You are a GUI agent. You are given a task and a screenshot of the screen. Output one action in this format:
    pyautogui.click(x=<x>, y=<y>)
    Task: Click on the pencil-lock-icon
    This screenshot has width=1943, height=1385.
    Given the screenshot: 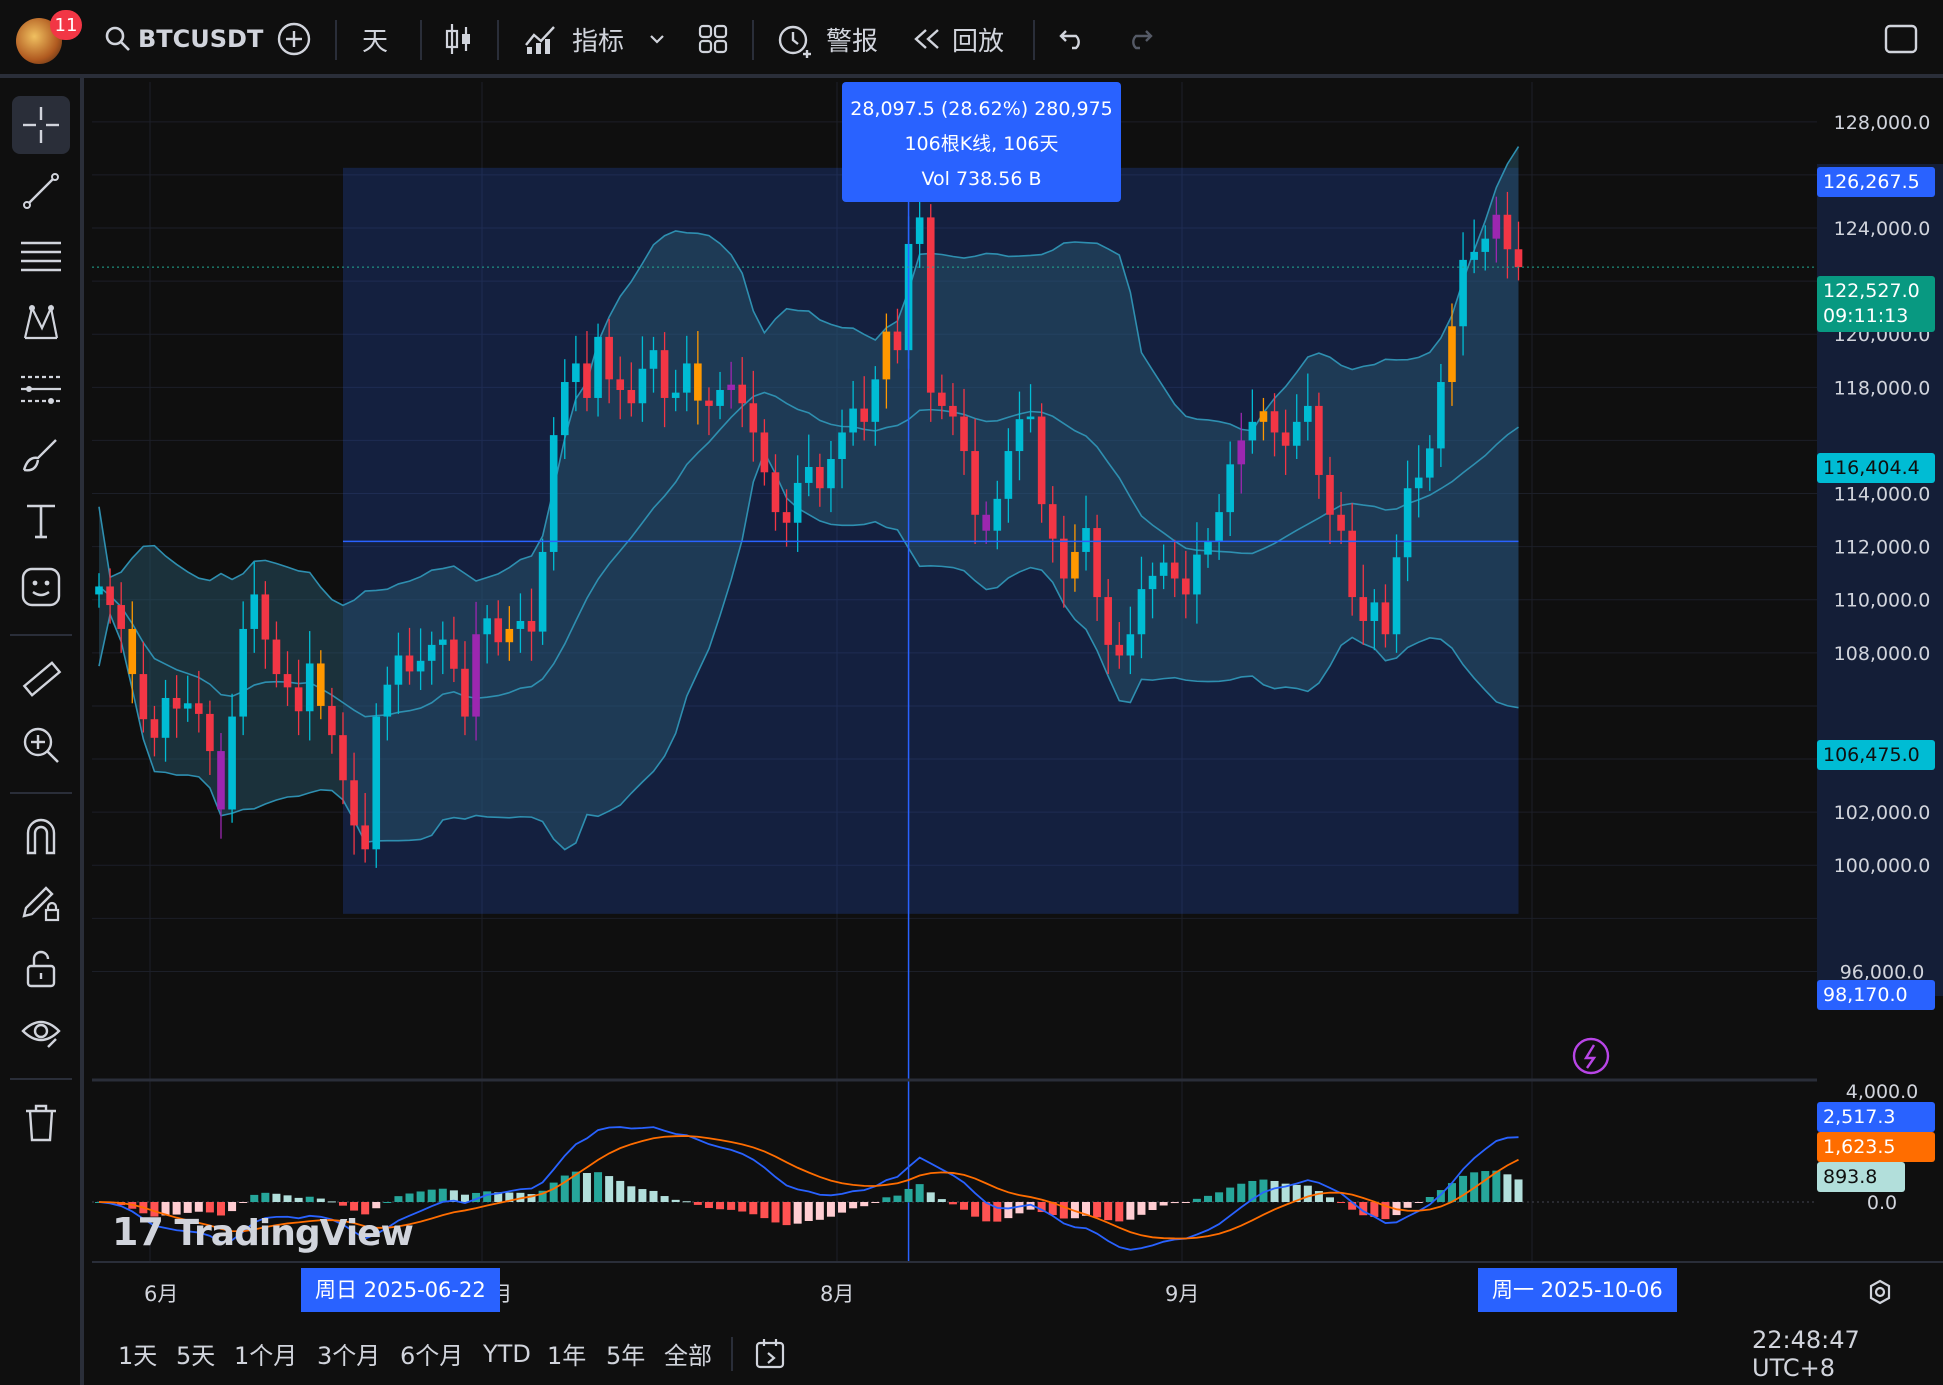 What is the action you would take?
    pyautogui.click(x=41, y=904)
    